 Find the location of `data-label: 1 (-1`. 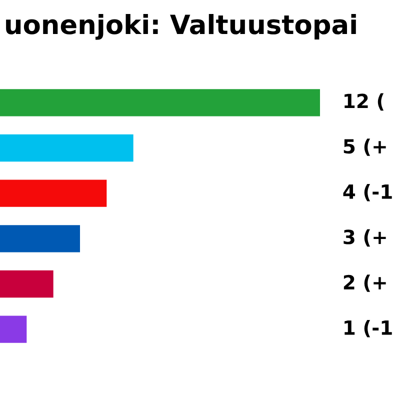

data-label: 1 (-1 is located at coordinates (368, 329).